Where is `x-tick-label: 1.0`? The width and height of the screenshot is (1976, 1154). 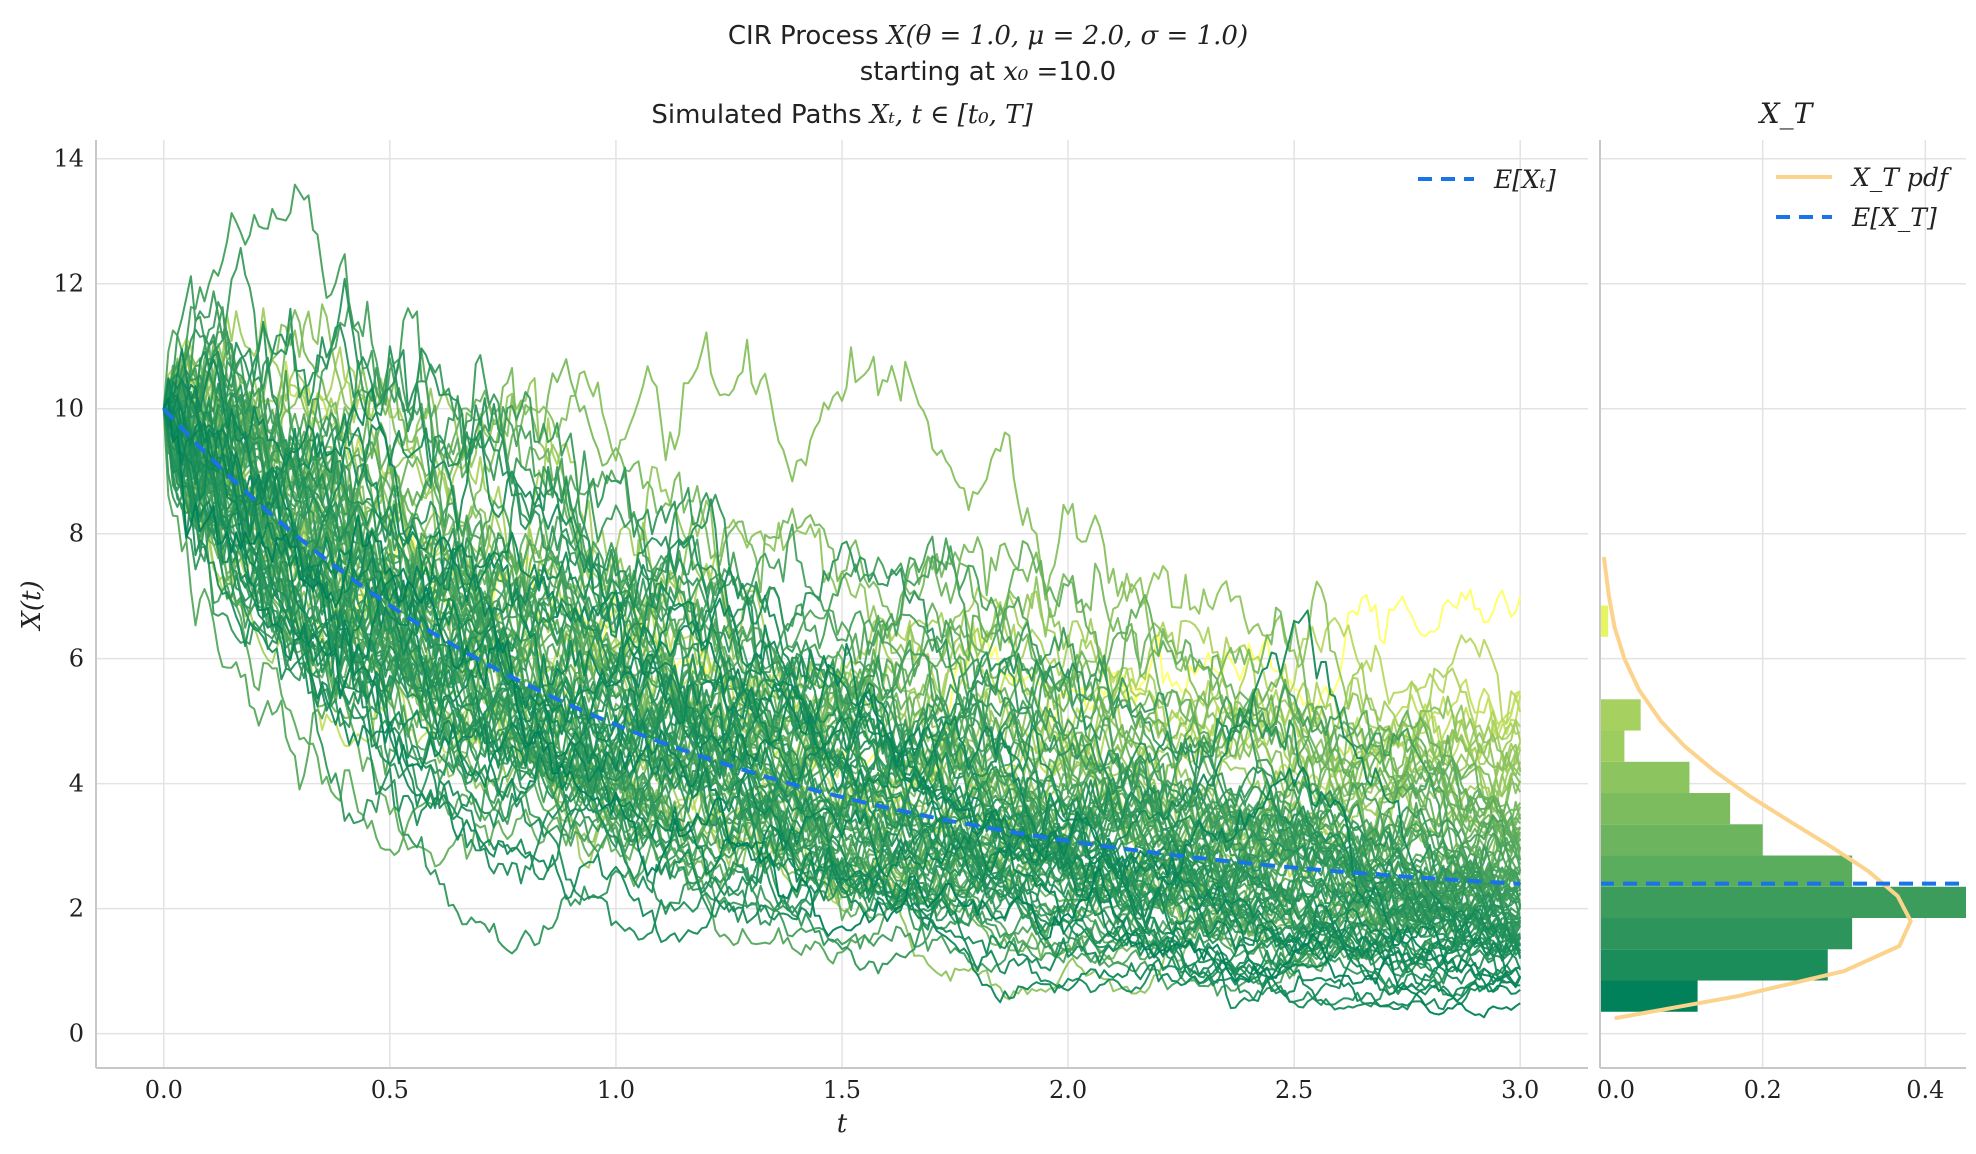 x-tick-label: 1.0 is located at coordinates (616, 1090).